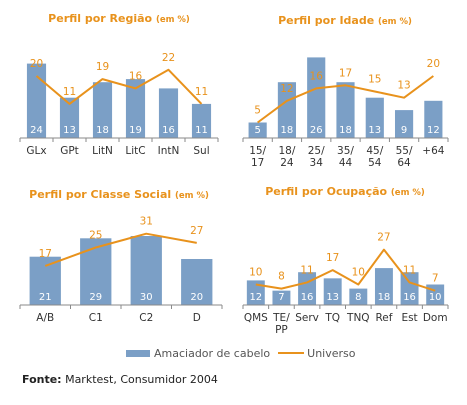 This screenshot has height=405, width=467. What do you see at coordinates (45, 297) in the screenshot?
I see `bar-value-label: 21` at bounding box center [45, 297].